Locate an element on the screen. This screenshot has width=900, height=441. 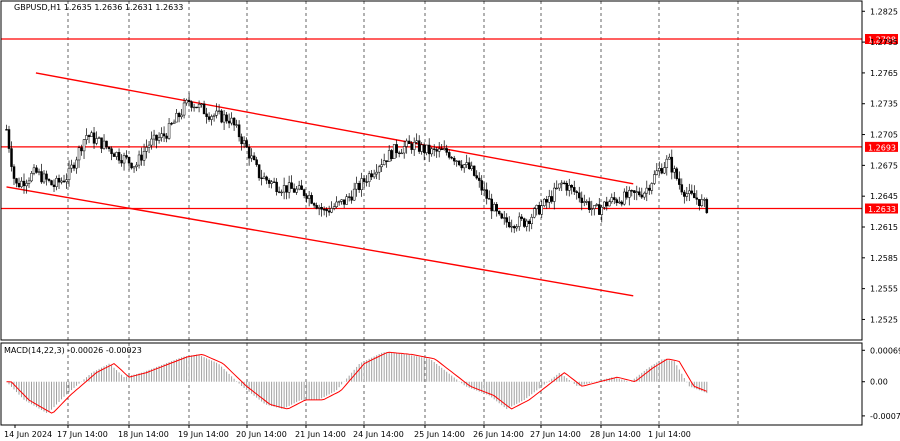
price-tick-label: 1.2765 is located at coordinates (884, 73).